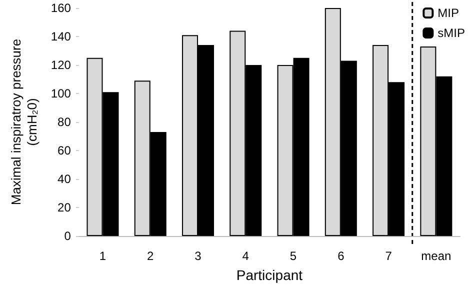  I want to click on y-tick-label: 140, so click(61, 37).